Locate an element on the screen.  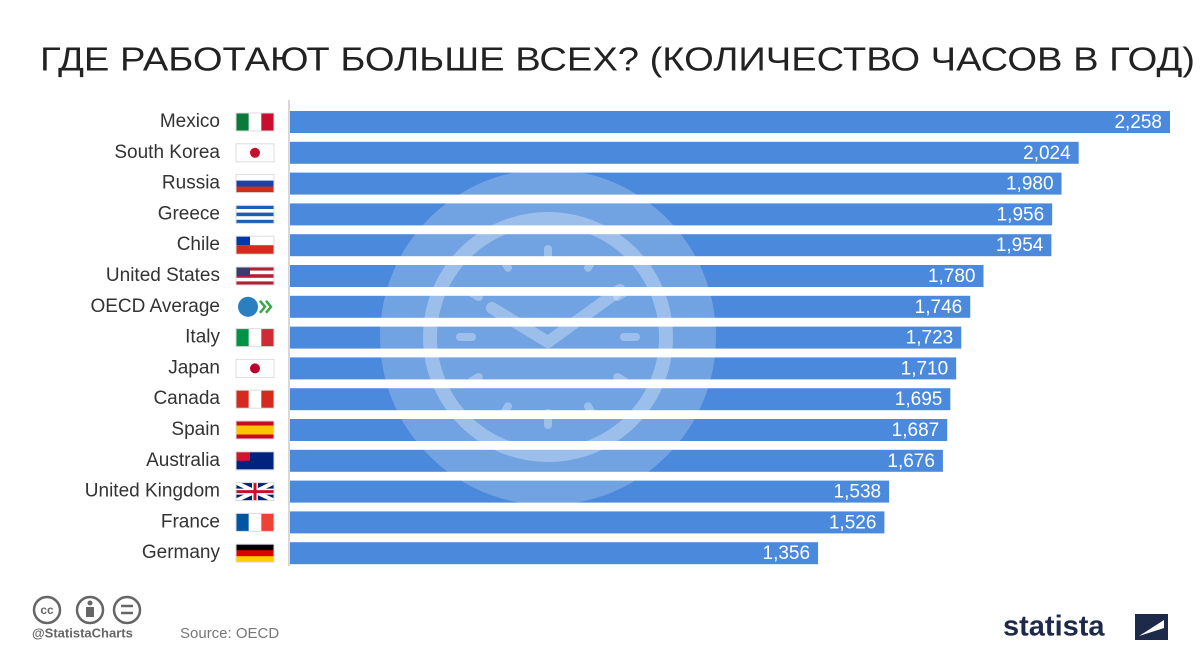
footer-handle: @StatistaCharts is located at coordinates (82, 632).